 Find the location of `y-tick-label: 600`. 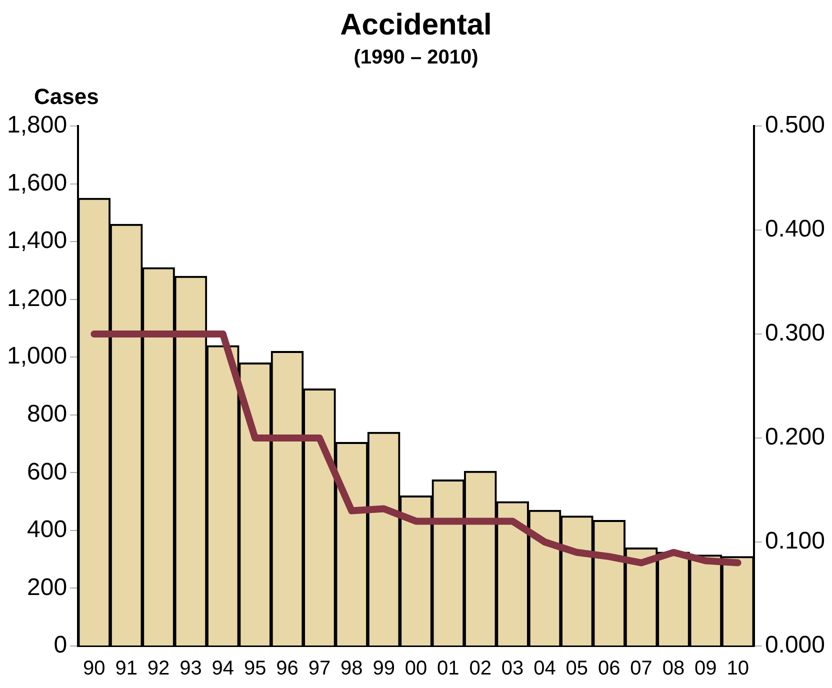

y-tick-label: 600 is located at coordinates (47, 472).